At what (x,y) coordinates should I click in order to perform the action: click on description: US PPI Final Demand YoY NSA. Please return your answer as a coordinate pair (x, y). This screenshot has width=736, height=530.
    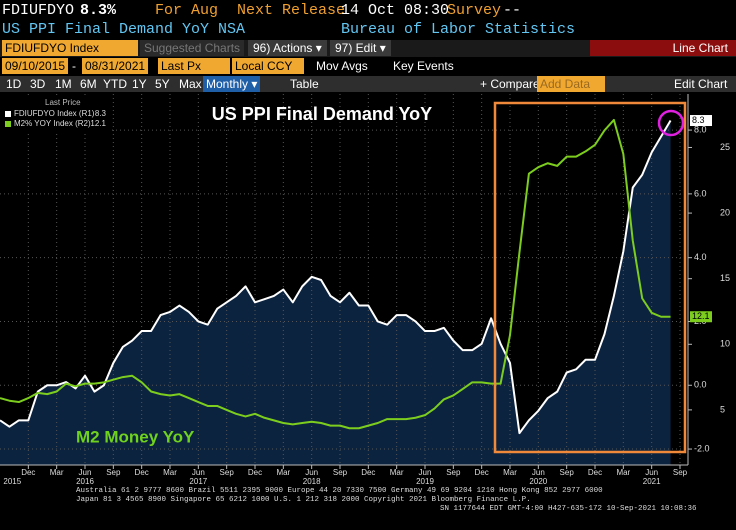
    Looking at the image, I should click on (124, 29).